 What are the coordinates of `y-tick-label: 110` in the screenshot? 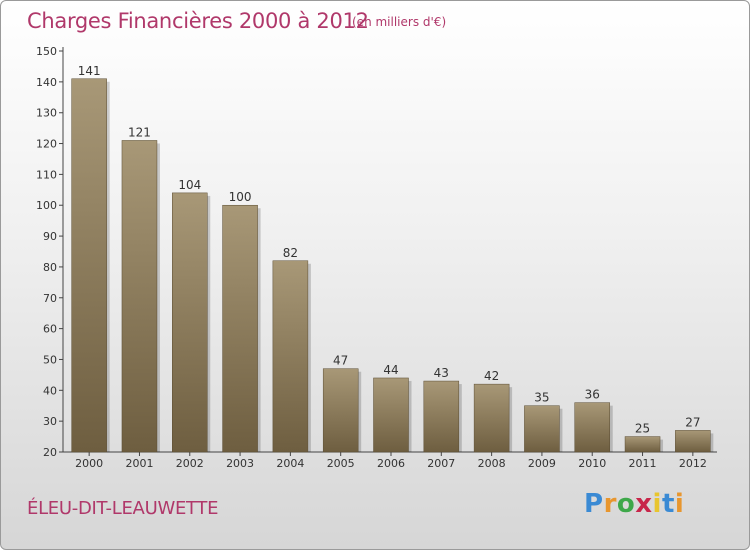 It's located at (46, 174).